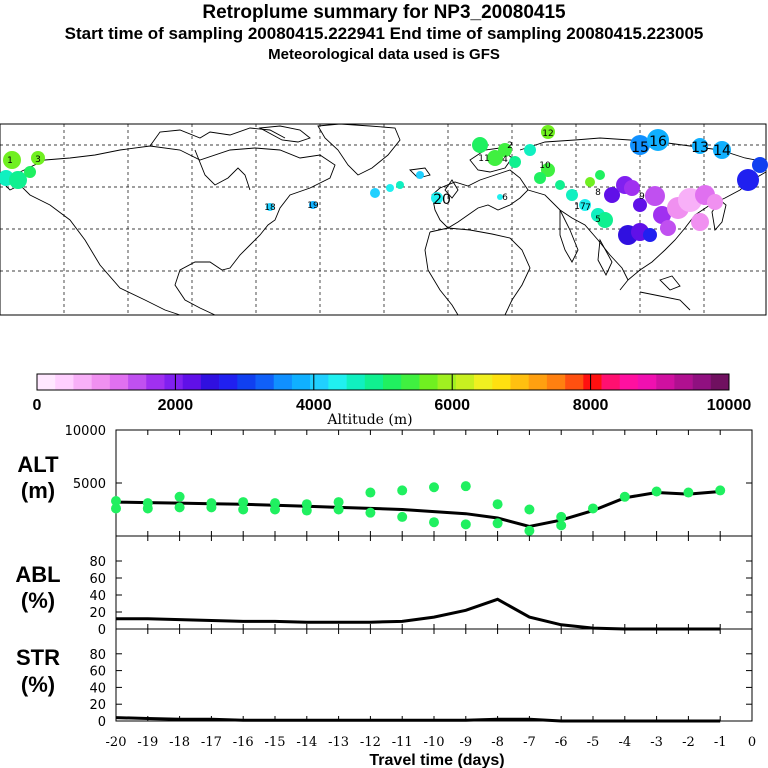 Image resolution: width=768 pixels, height=768 pixels. I want to click on panel-label: (%), so click(38, 600).